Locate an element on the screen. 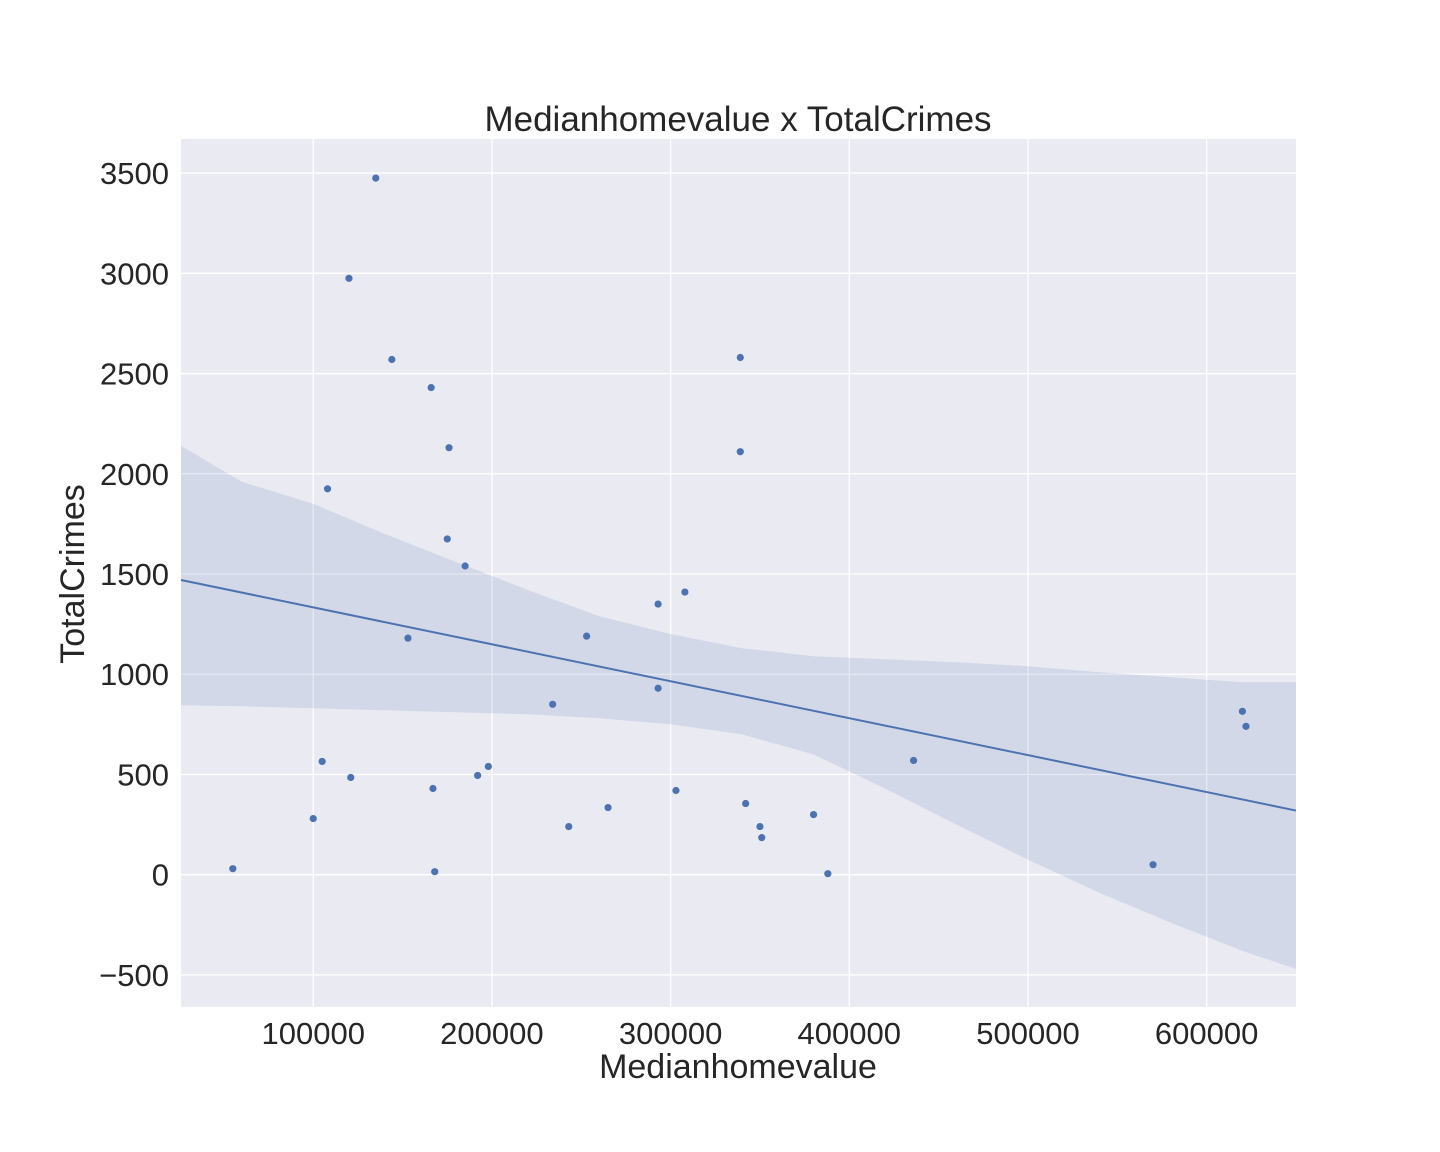 This screenshot has height=1152, width=1440. y-tick-label: 1000 is located at coordinates (134, 674).